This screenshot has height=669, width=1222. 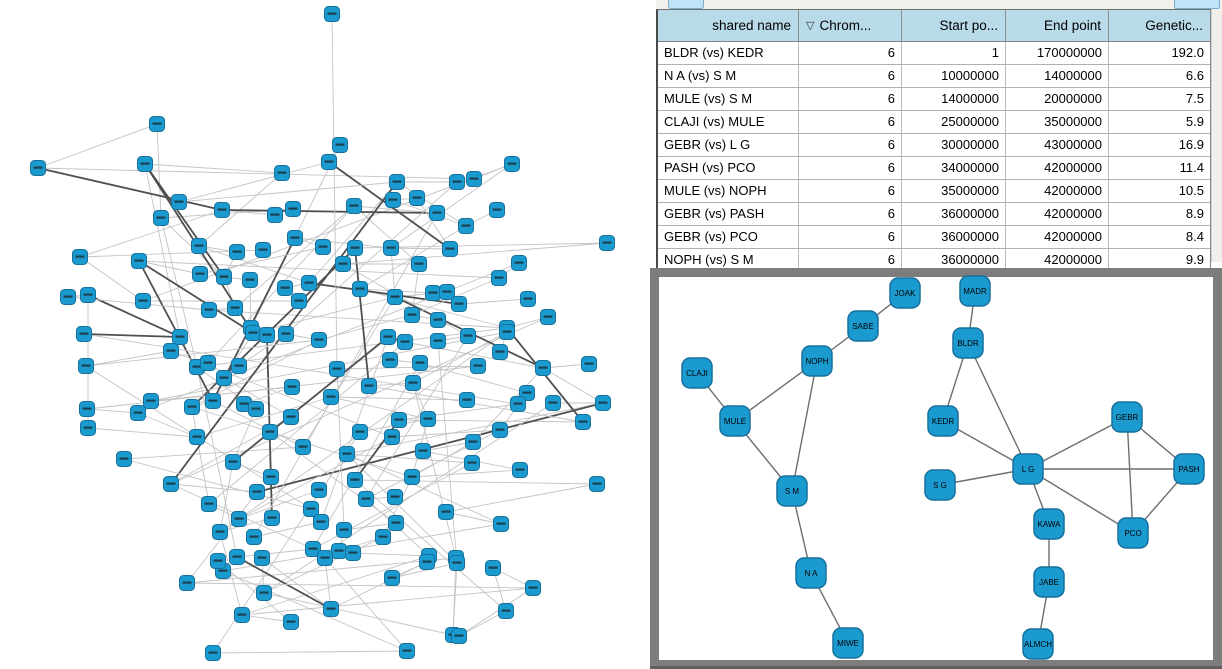 I want to click on cell-end-point: 35000000, so click(x=1057, y=122).